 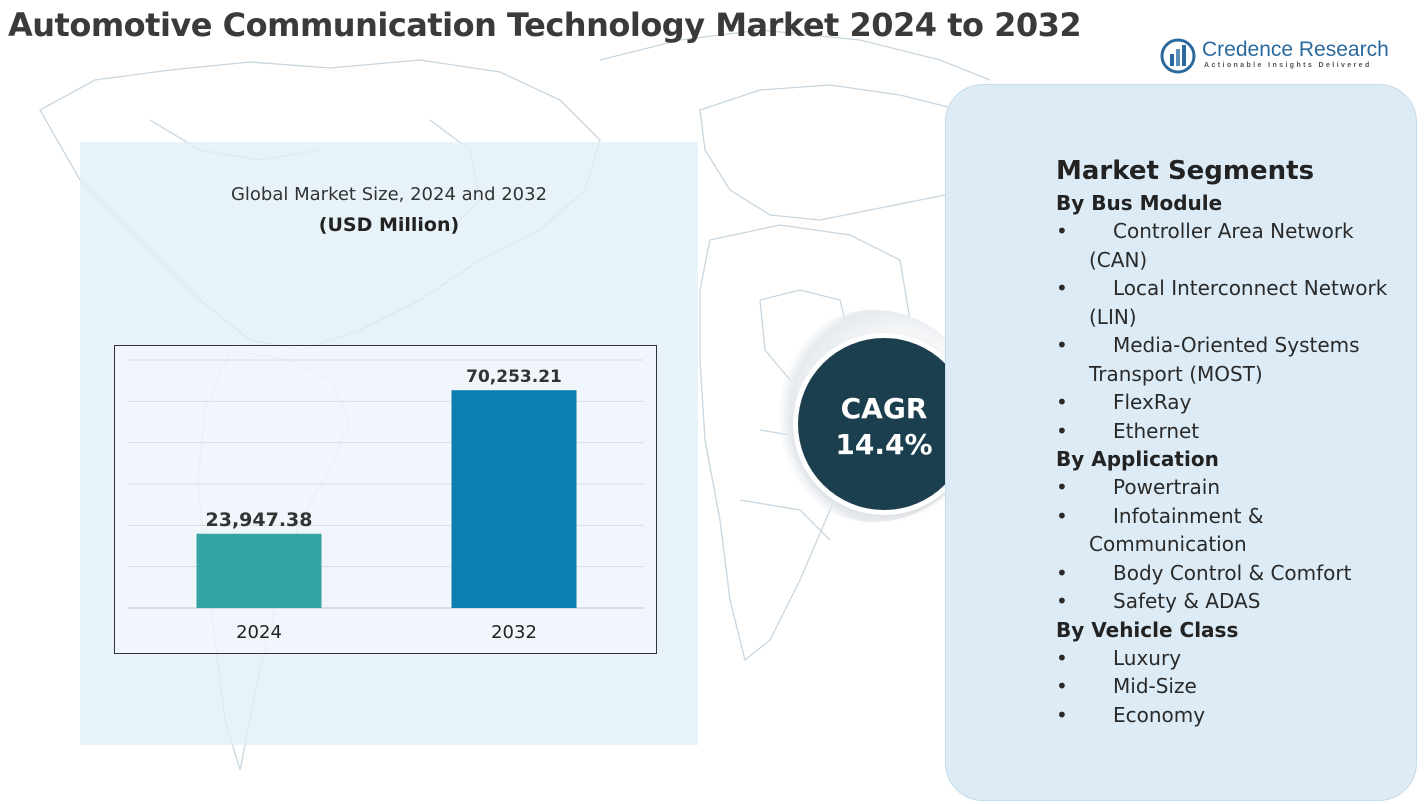 What do you see at coordinates (1231, 487) in the screenshot?
I see `list-item: • Powertrain` at bounding box center [1231, 487].